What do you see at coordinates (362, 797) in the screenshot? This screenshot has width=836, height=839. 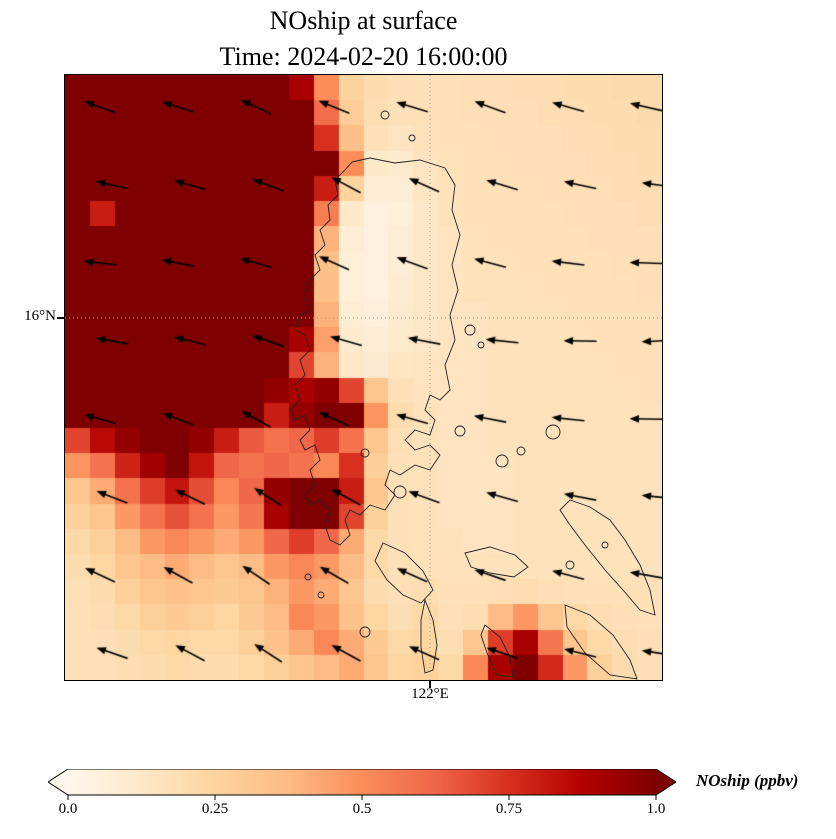 I see `colorbar-tick-marks` at bounding box center [362, 797].